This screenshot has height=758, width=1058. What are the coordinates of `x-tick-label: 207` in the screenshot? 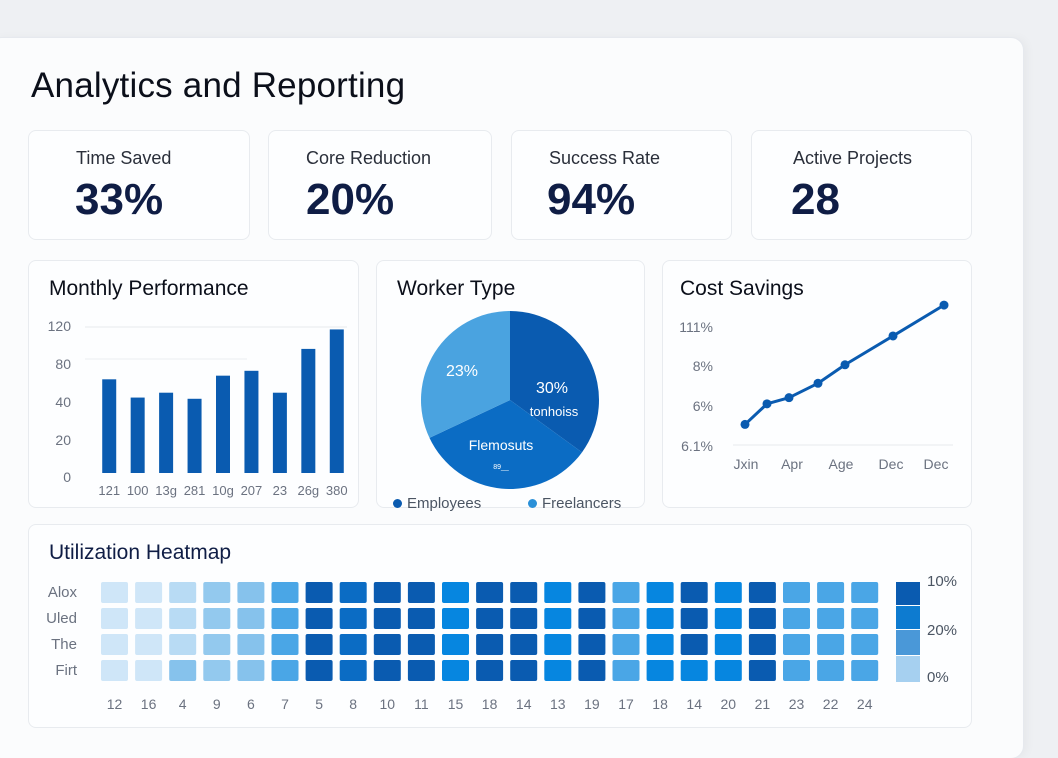 It's located at (252, 490).